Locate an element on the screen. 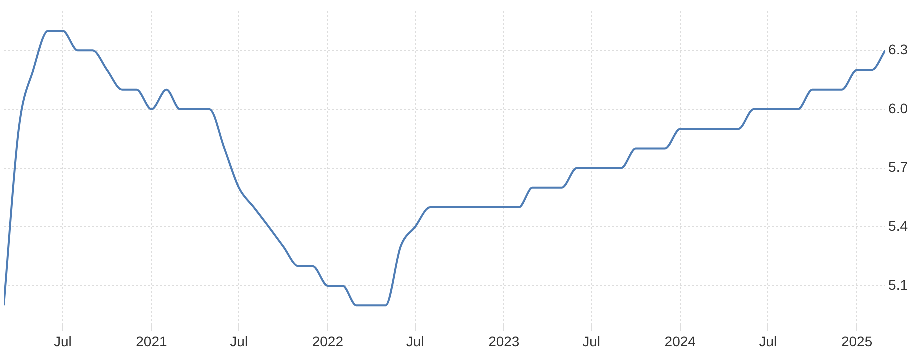 This screenshot has height=358, width=915. y-tick-label: 5.4 is located at coordinates (898, 226).